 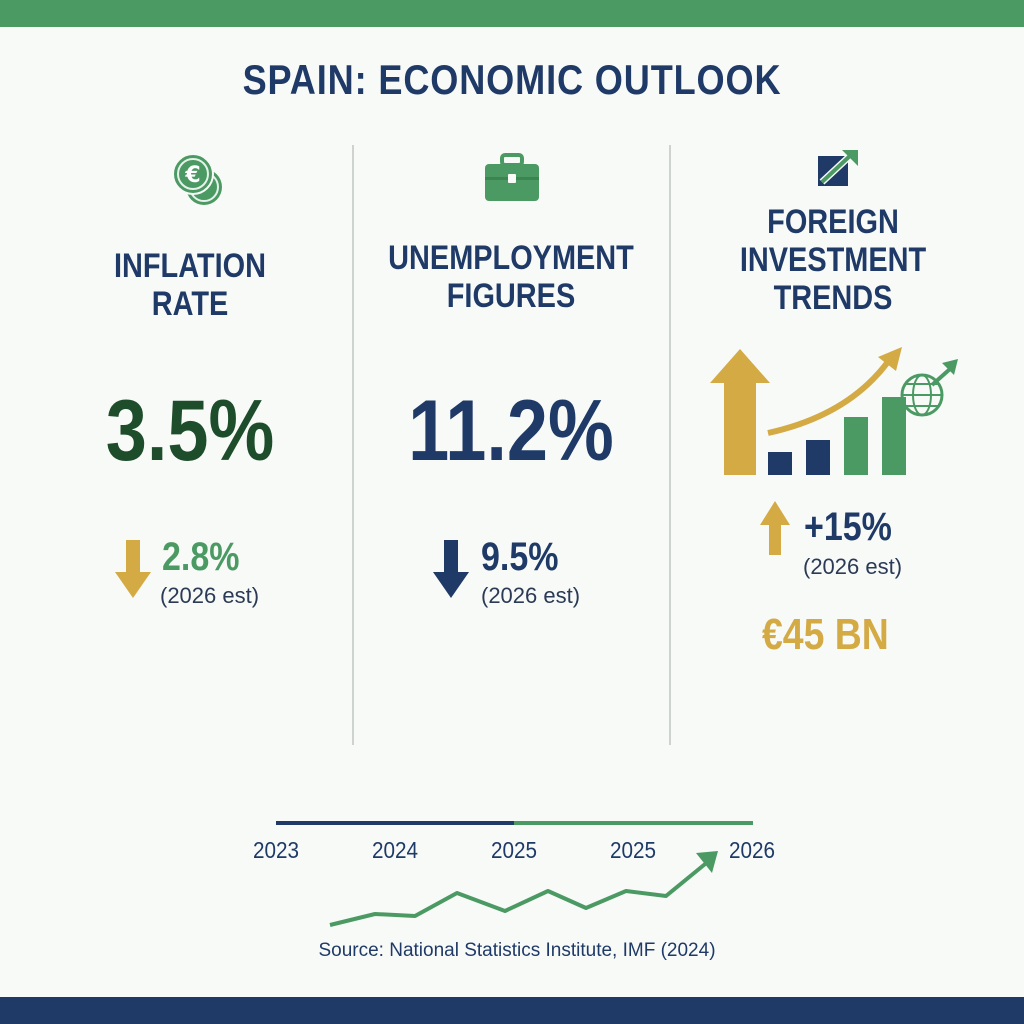 I want to click on euro-coins-icon: €, so click(x=197, y=179).